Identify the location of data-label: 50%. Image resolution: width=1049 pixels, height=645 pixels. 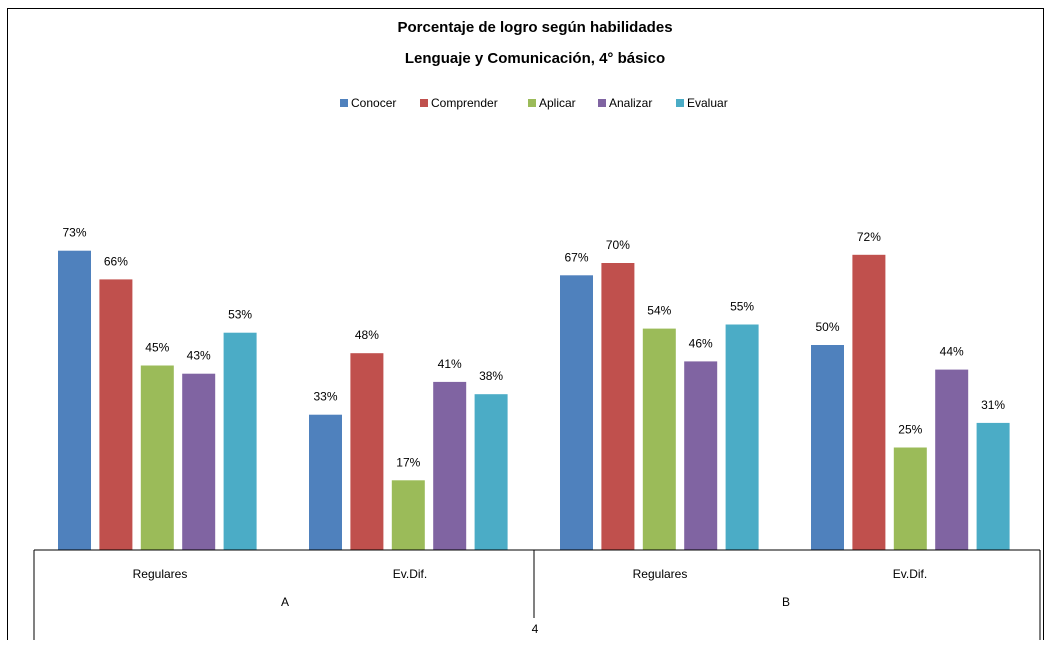
(827, 327).